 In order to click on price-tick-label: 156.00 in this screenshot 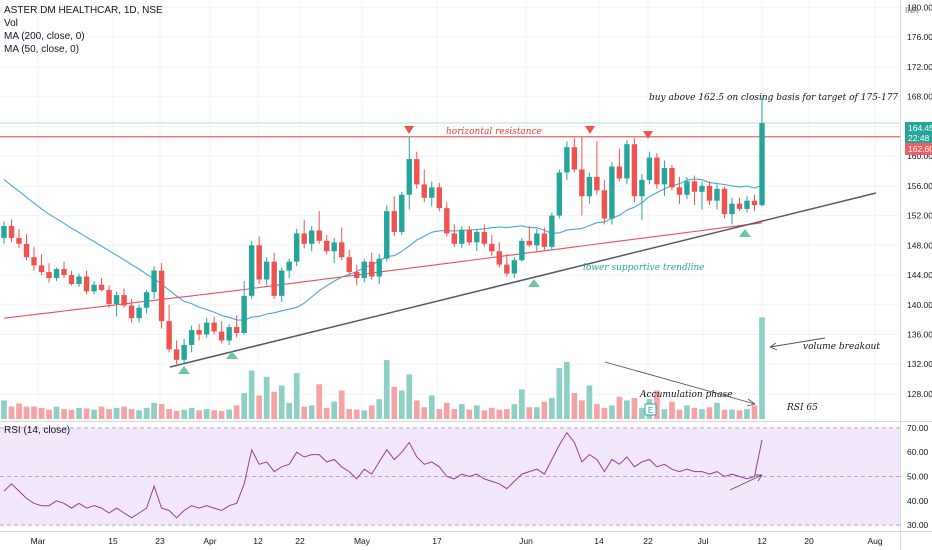, I will do `click(919, 186)`.